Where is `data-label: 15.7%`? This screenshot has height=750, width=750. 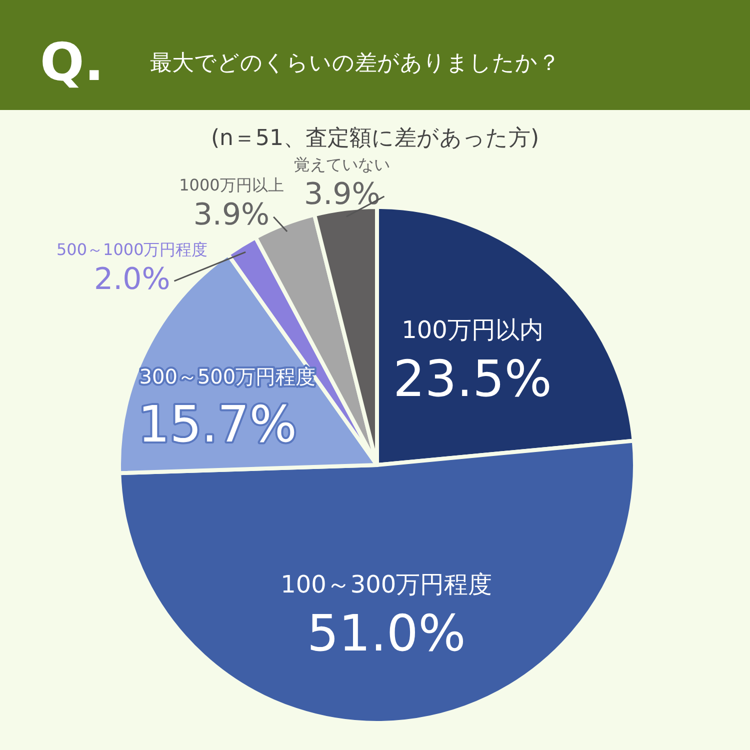
data-label: 15.7% is located at coordinates (217, 424).